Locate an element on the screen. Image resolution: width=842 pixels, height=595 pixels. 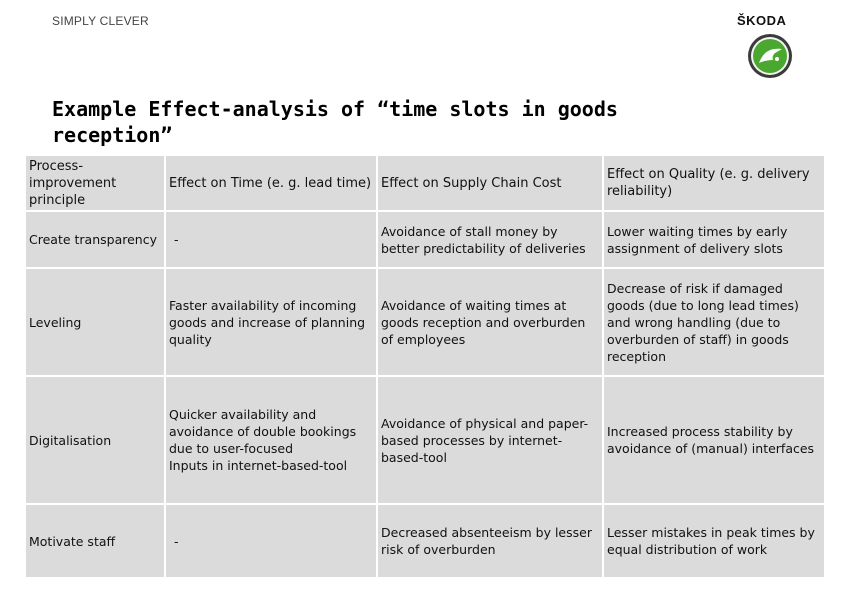
header-cost: Effect on Supply Chain Cost is located at coordinates (490, 183).